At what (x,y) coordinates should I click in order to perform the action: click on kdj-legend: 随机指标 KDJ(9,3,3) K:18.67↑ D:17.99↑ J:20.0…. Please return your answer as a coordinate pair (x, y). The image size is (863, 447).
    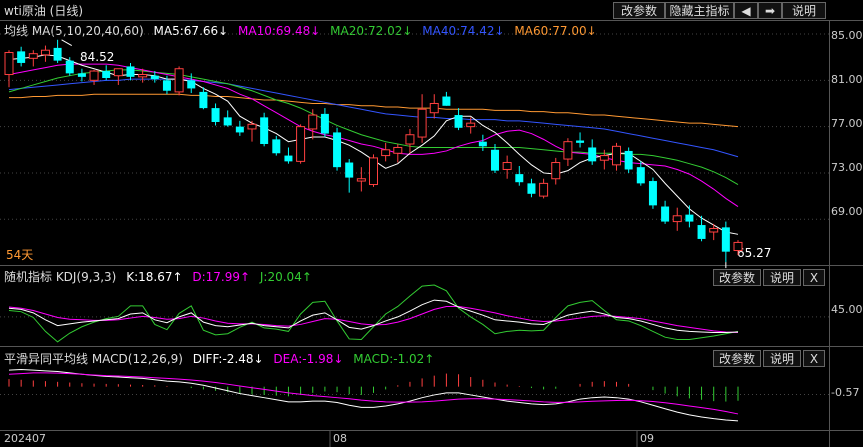
    Looking at the image, I should click on (161, 276).